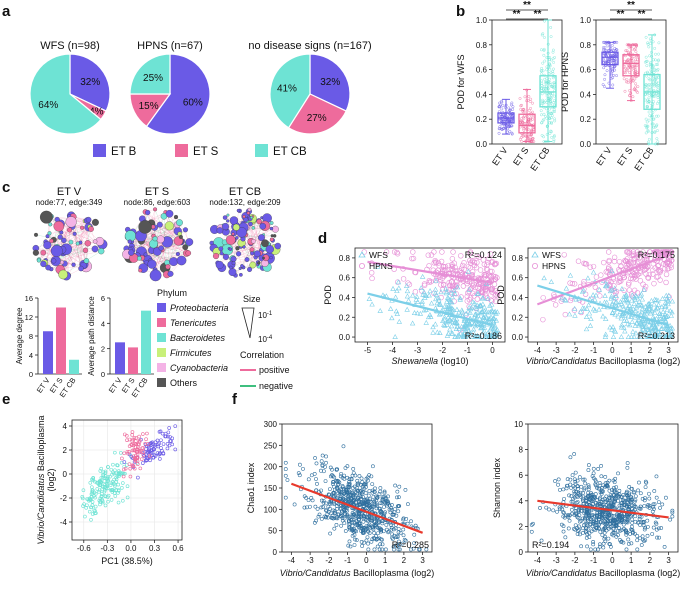  Describe the element at coordinates (538, 14) in the screenshot. I see `sig-mark: **` at that location.